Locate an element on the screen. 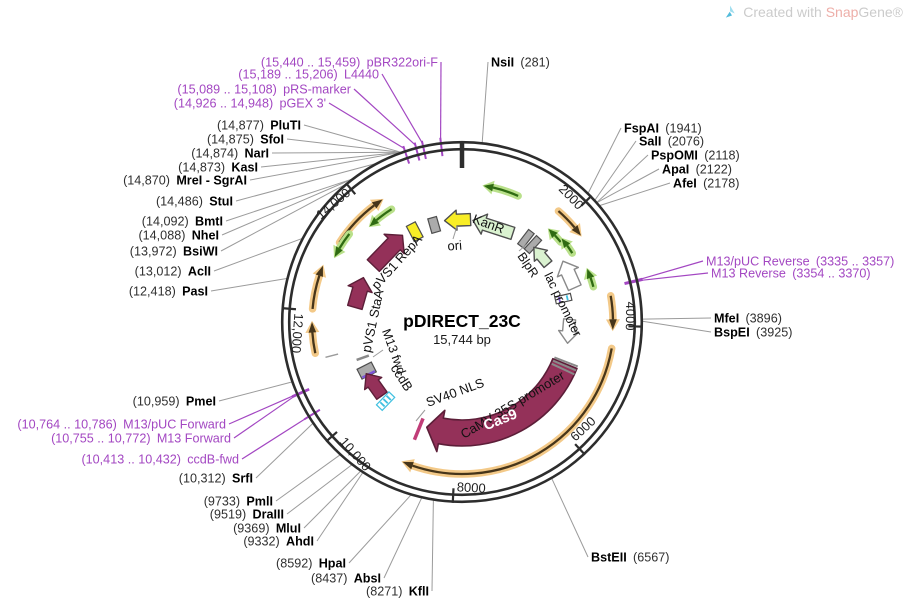 Image resolution: width=911 pixels, height=601 pixels. site-line-SrfI is located at coordinates (284, 451).